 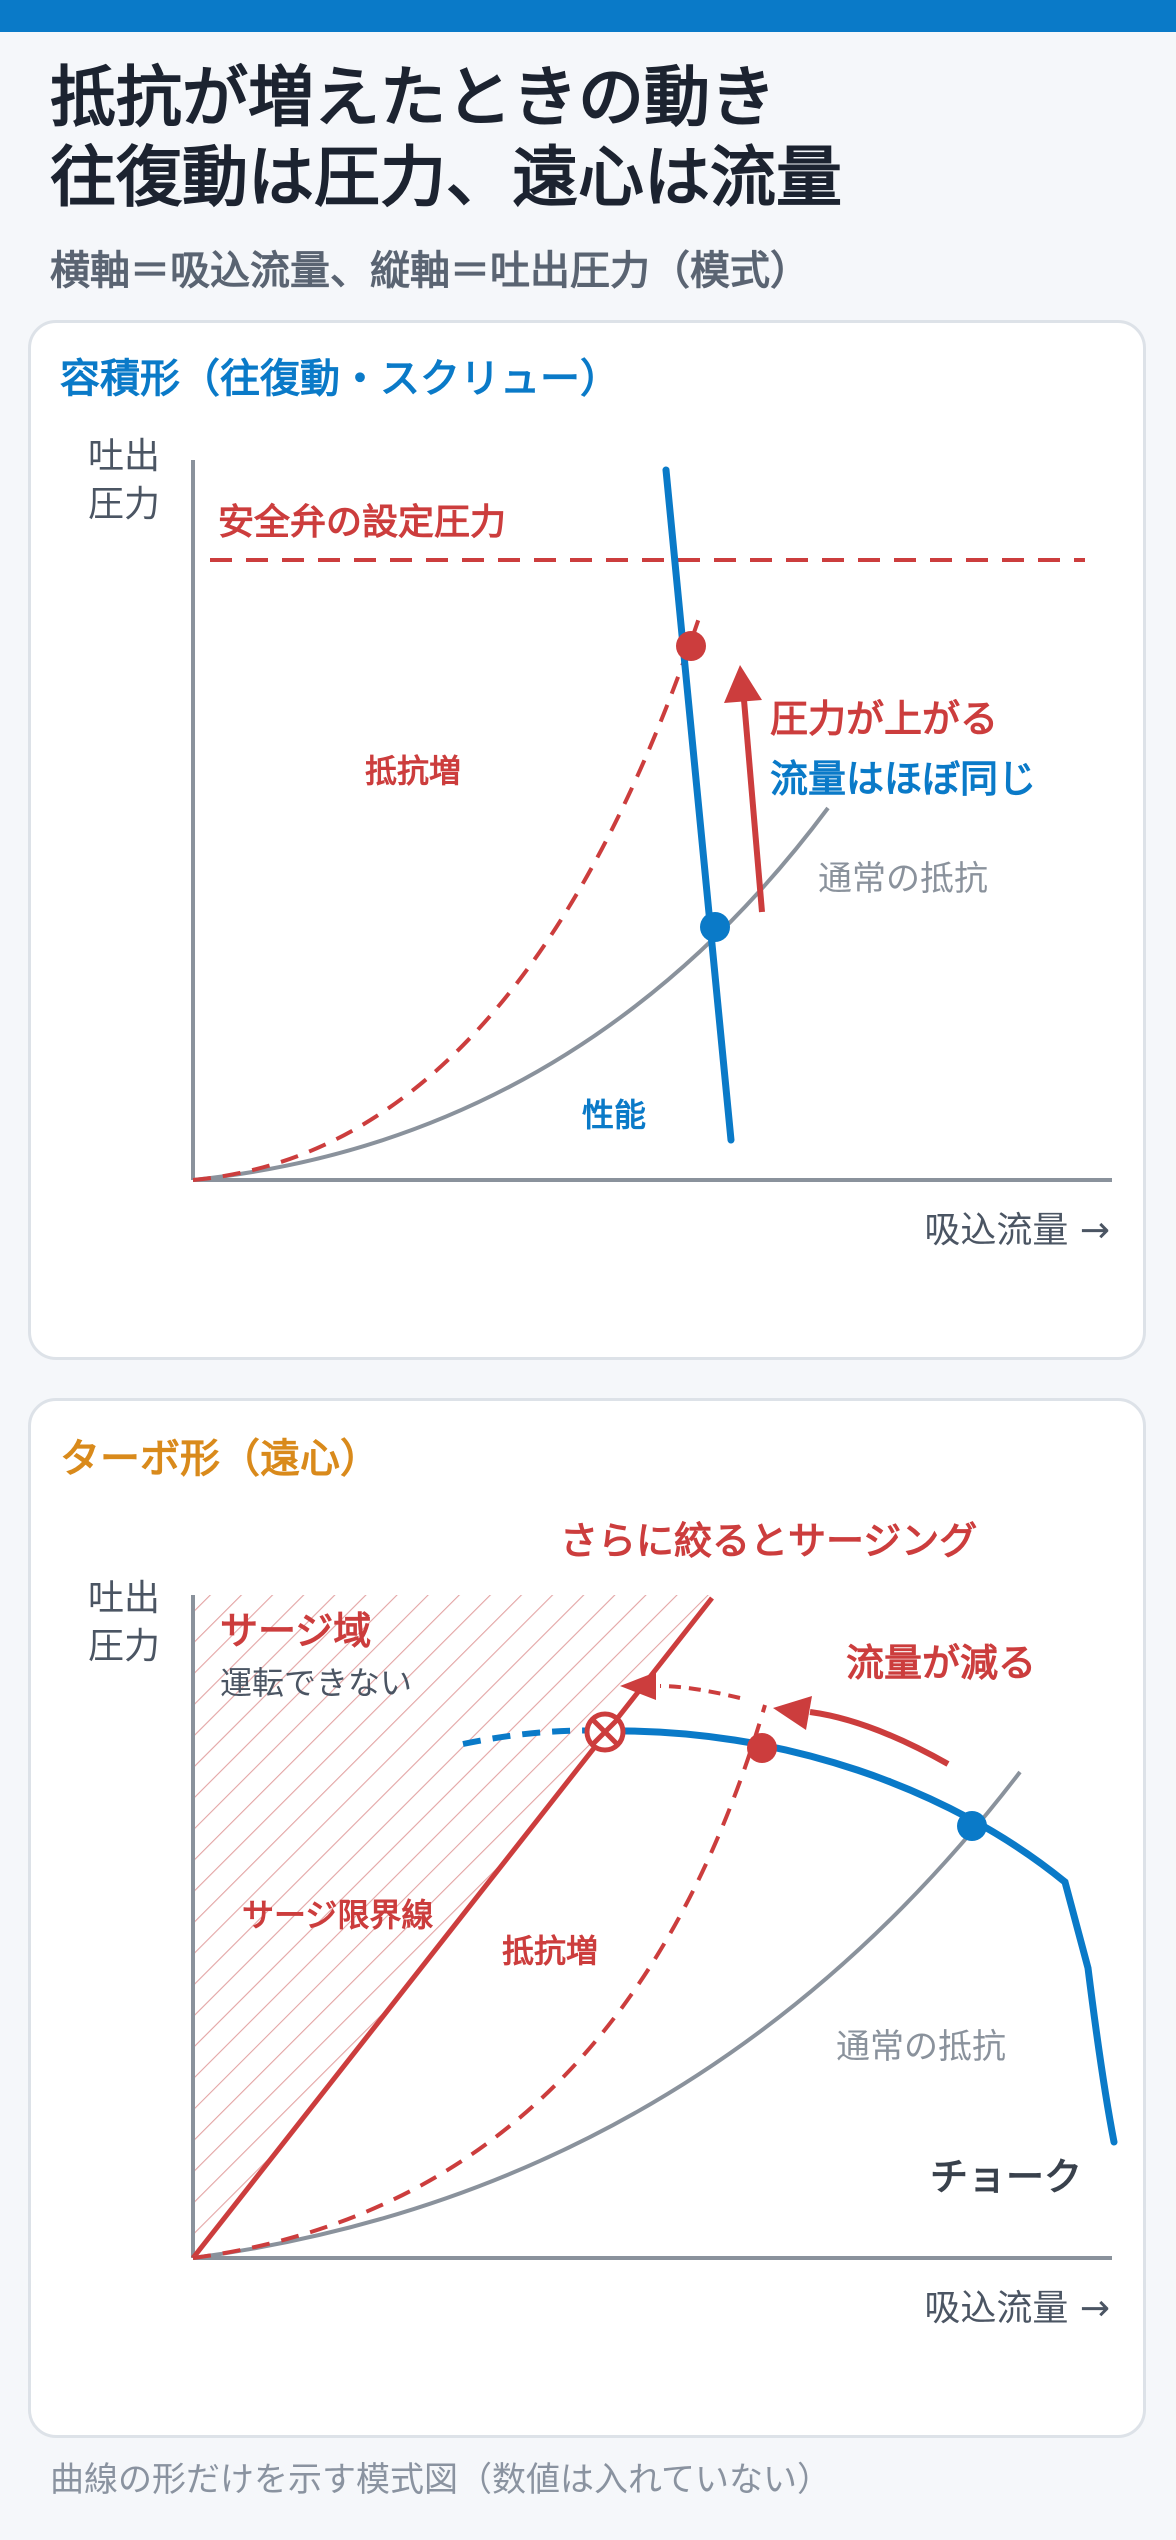 I want to click on panel1-y-axis-label-line2: 圧力, so click(x=124, y=504).